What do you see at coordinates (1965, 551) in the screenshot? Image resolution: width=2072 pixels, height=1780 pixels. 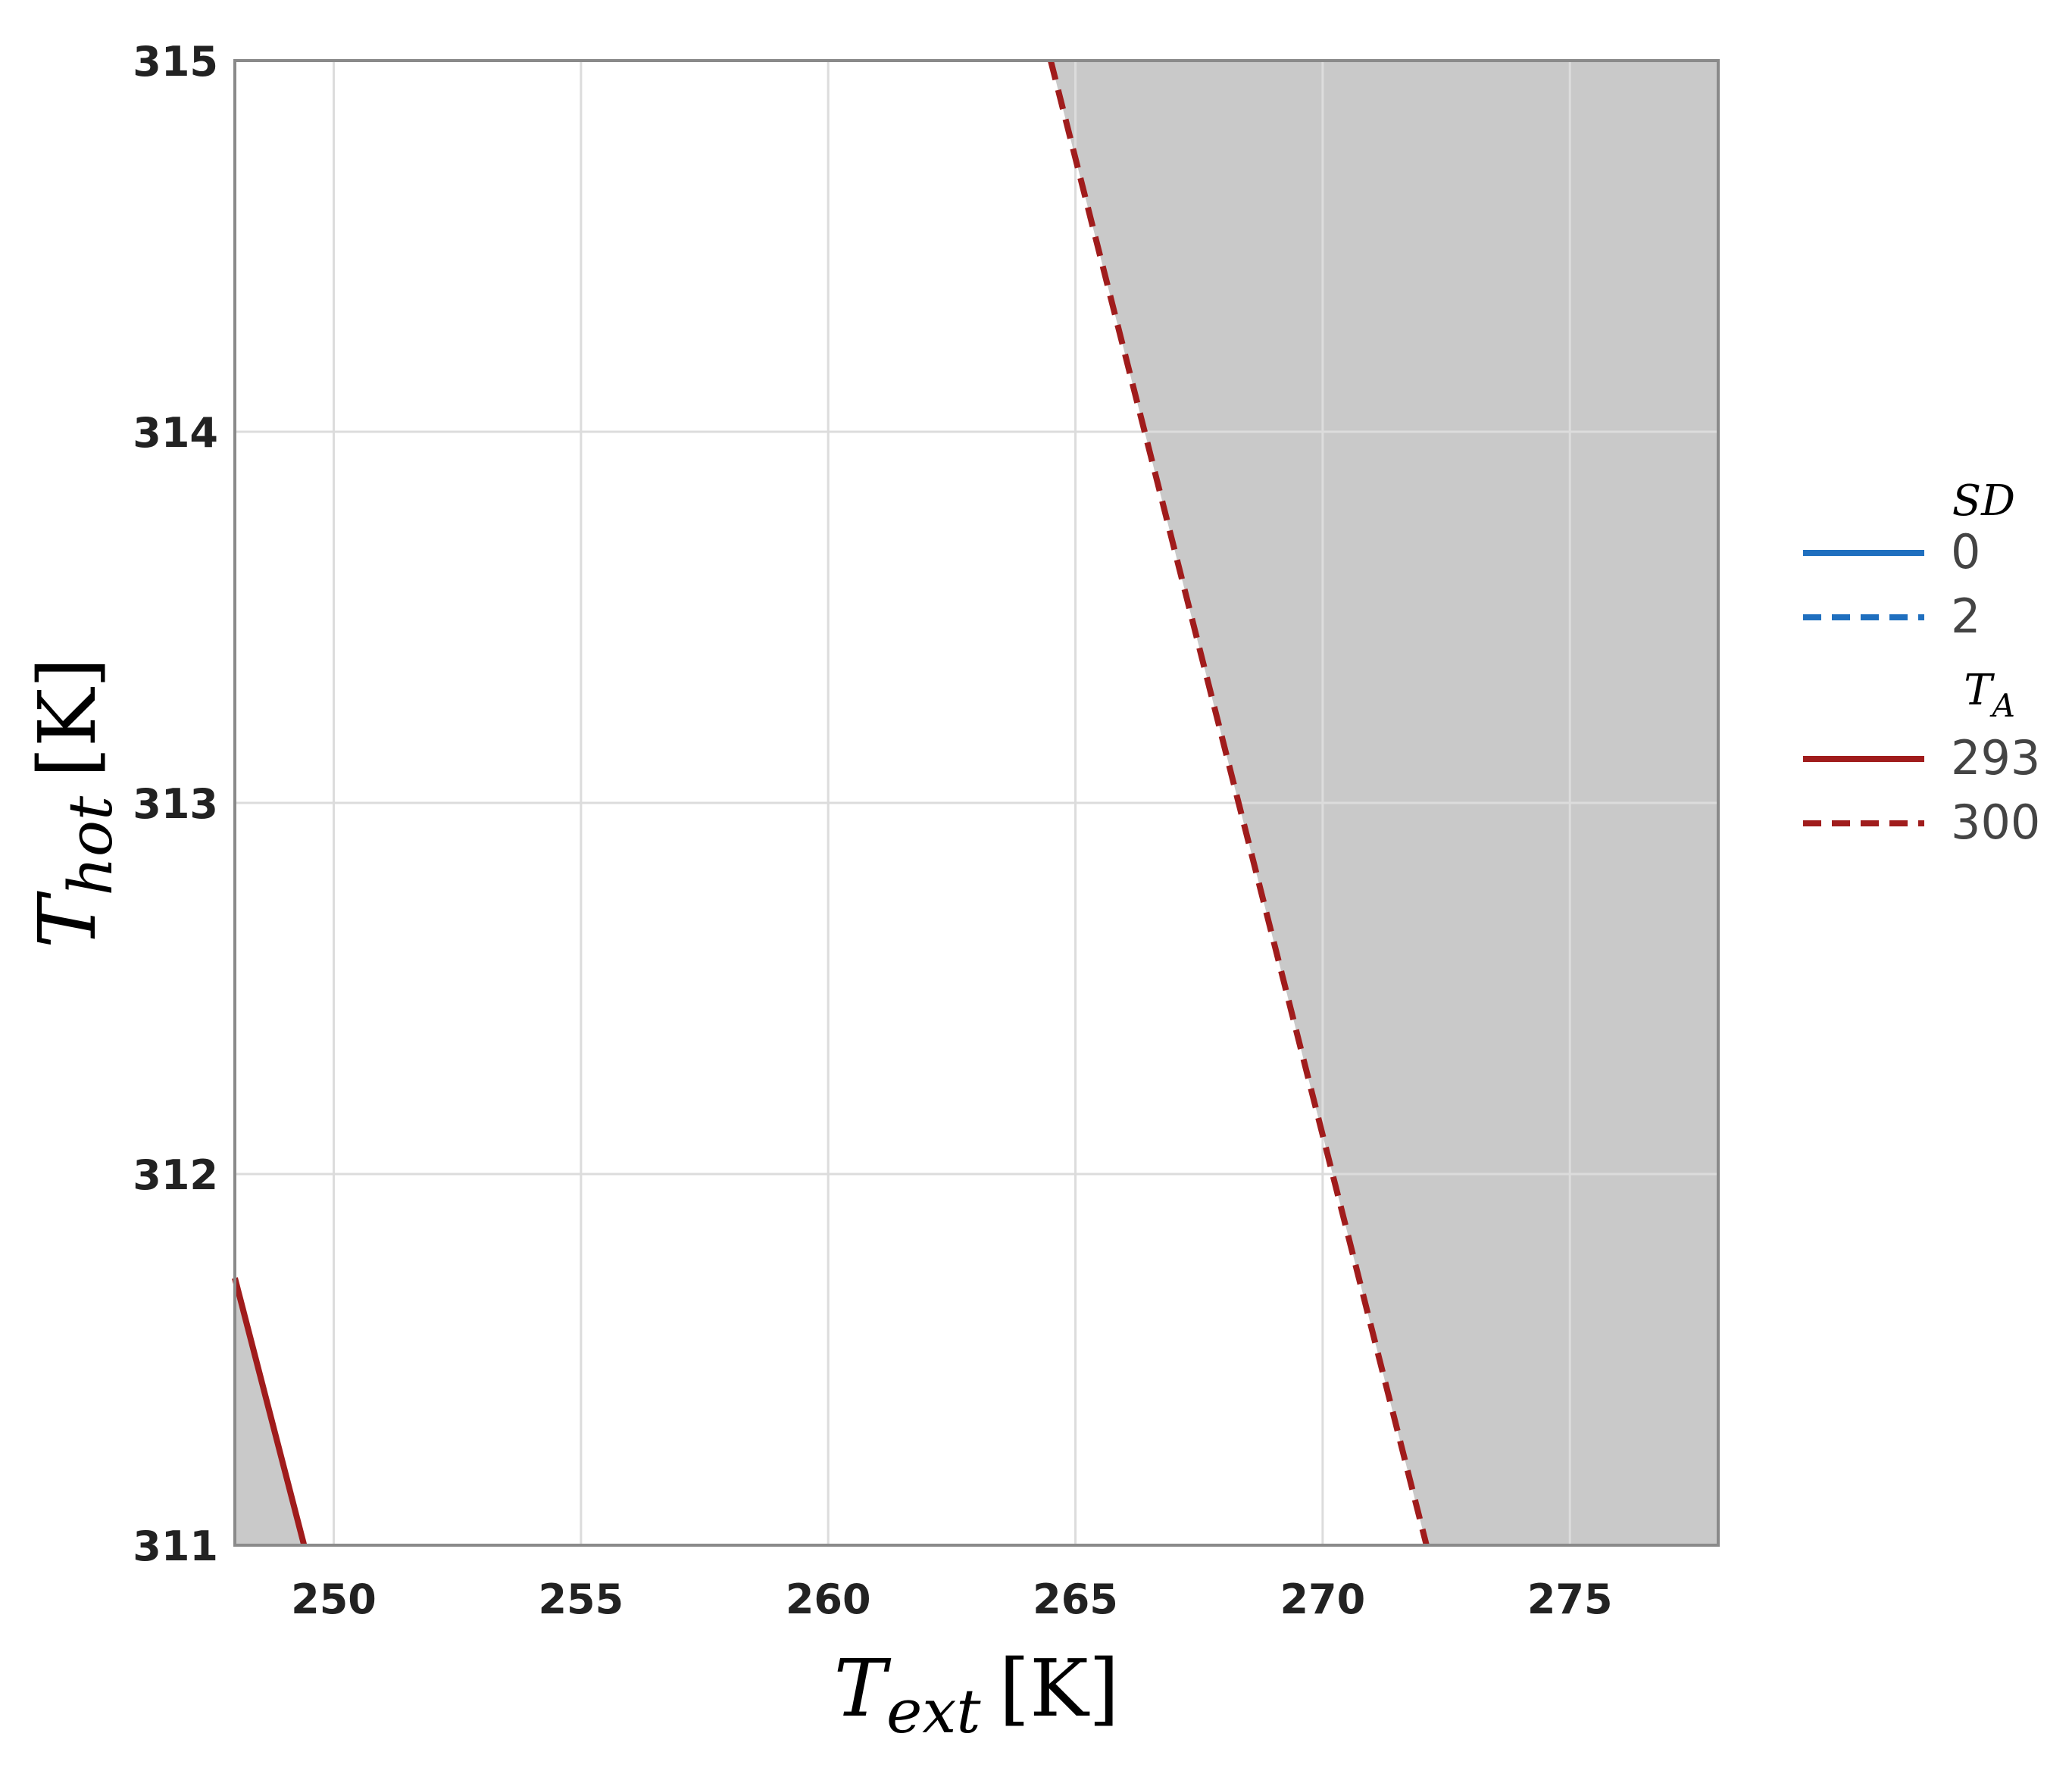 I see `legend-label: 0` at bounding box center [1965, 551].